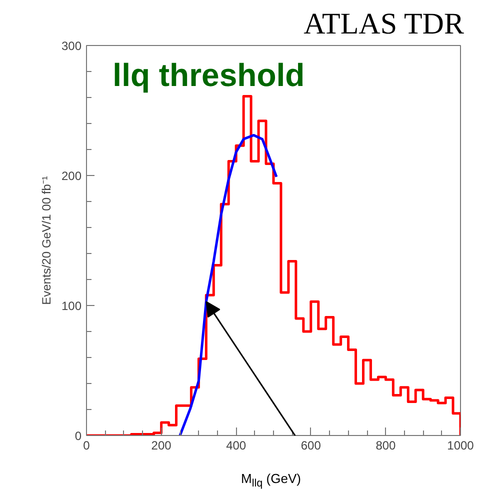  What do you see at coordinates (71, 46) in the screenshot?
I see `y-tick-label: 300` at bounding box center [71, 46].